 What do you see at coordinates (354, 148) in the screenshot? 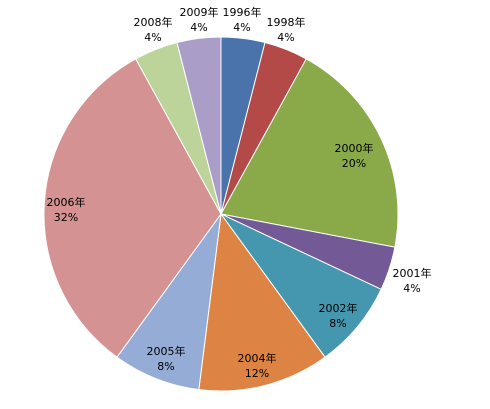
I see `slice-category-label: 2000年` at bounding box center [354, 148].